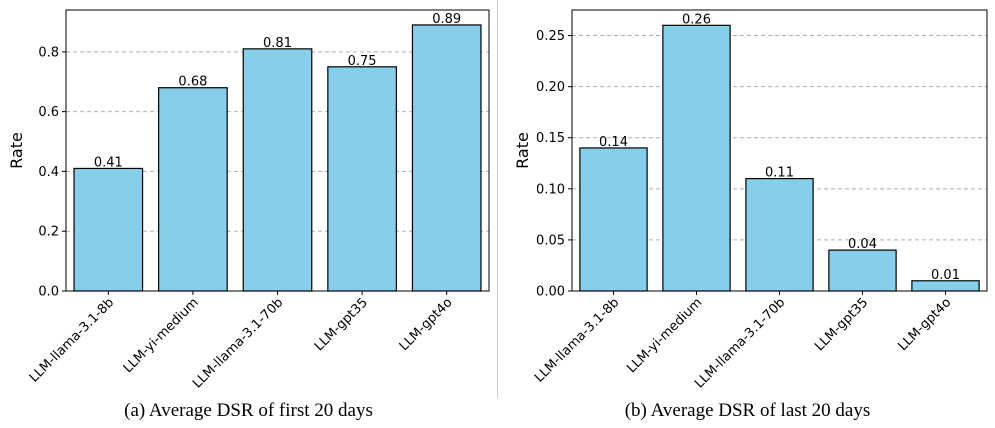  I want to click on bar-value-label: 0.04, so click(862, 244).